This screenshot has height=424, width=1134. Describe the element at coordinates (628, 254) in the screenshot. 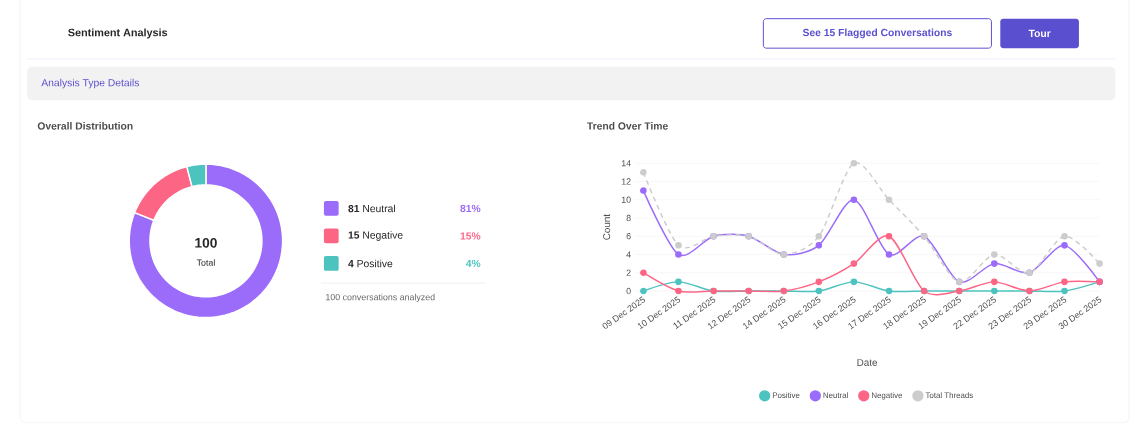

I see `y-tick-label: 4` at that location.